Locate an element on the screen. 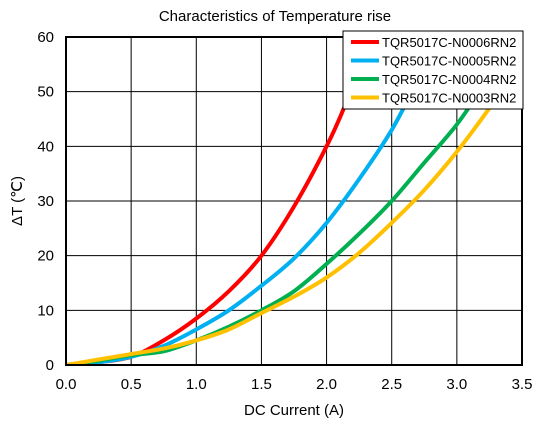 The width and height of the screenshot is (542, 425). x-tick-label: 2.0 is located at coordinates (326, 384).